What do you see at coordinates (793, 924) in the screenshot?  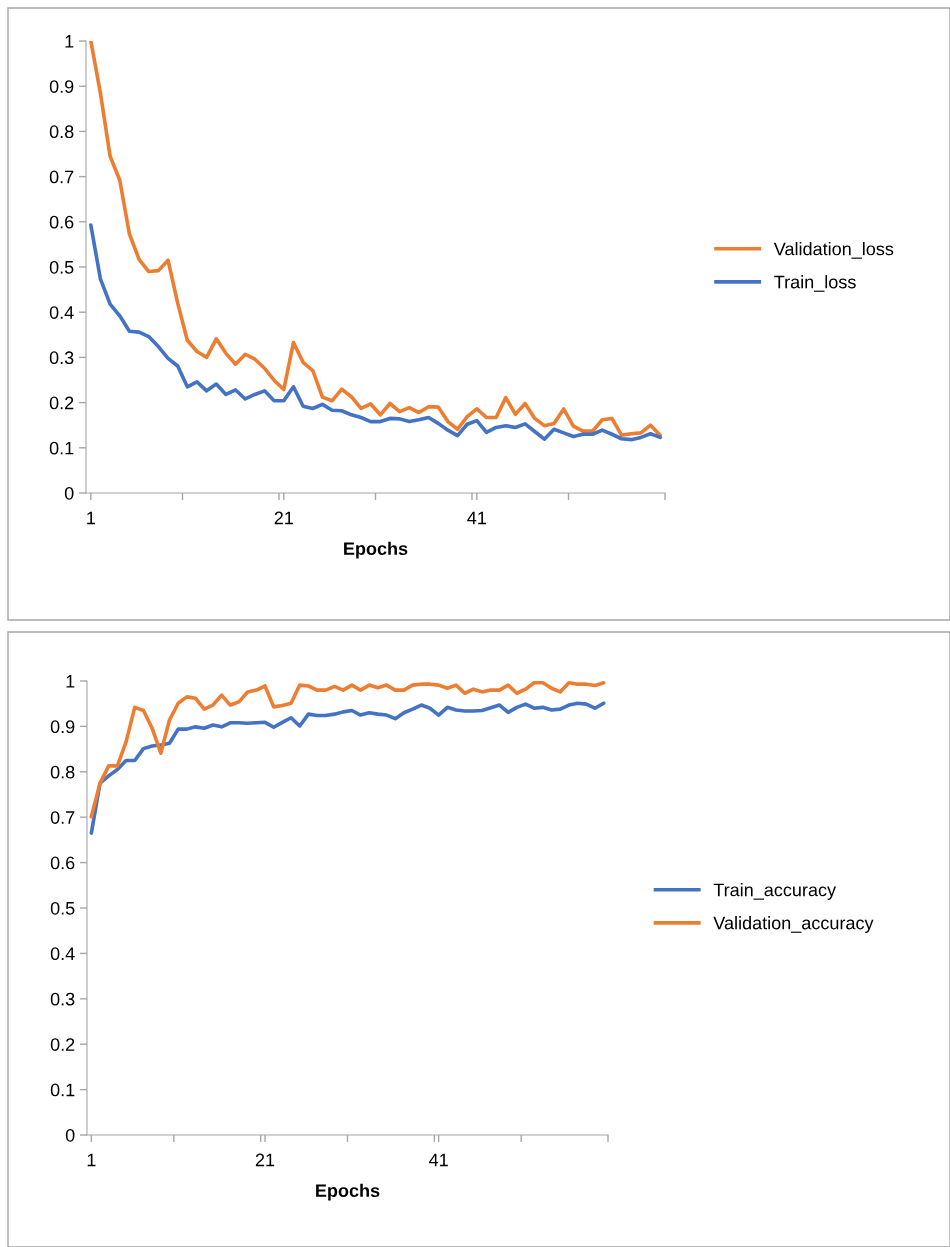 I see `legend-label: Validation_accuracy` at bounding box center [793, 924].